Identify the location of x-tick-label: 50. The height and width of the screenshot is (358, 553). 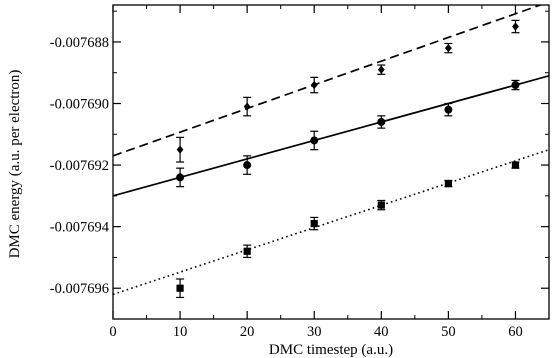
(448, 332).